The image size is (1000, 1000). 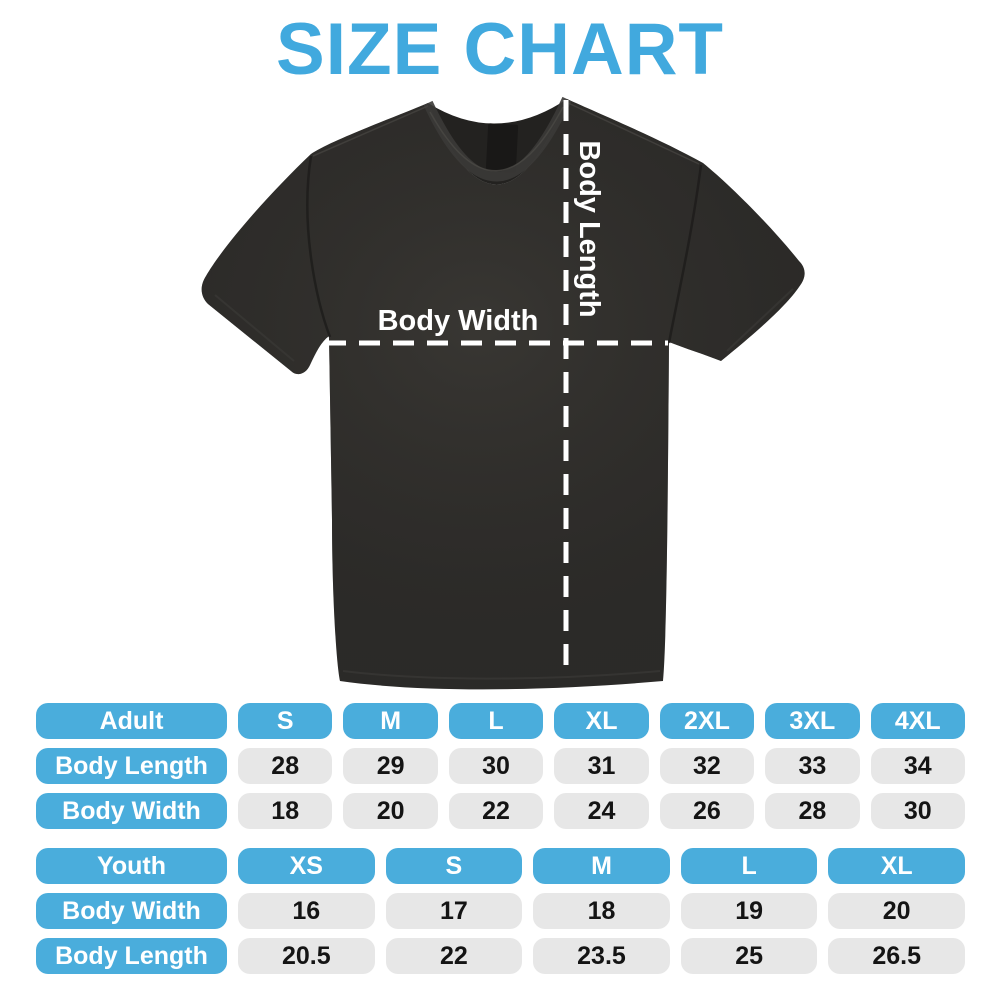 I want to click on collar-band-stitch, so click(x=496, y=139).